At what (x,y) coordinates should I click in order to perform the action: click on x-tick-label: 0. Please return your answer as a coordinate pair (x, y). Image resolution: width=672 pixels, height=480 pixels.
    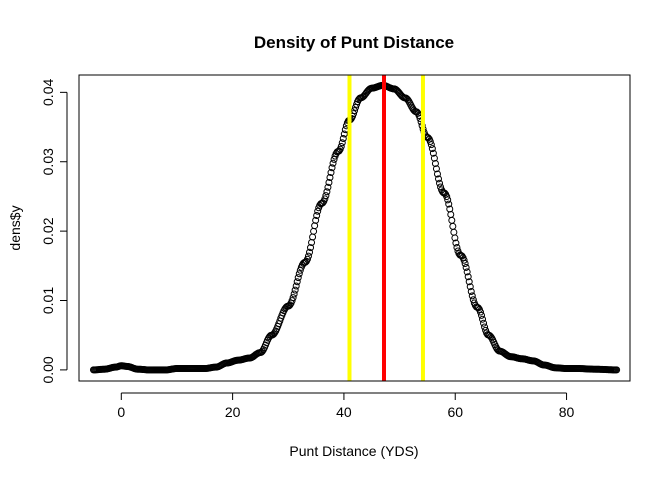
    Looking at the image, I should click on (121, 412).